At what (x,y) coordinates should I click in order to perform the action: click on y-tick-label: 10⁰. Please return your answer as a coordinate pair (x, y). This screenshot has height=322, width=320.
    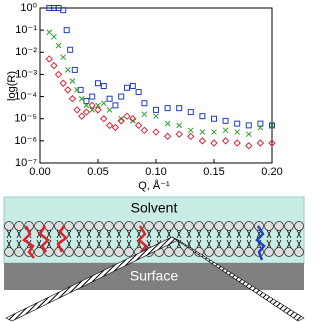
    Looking at the image, I should click on (28, 8).